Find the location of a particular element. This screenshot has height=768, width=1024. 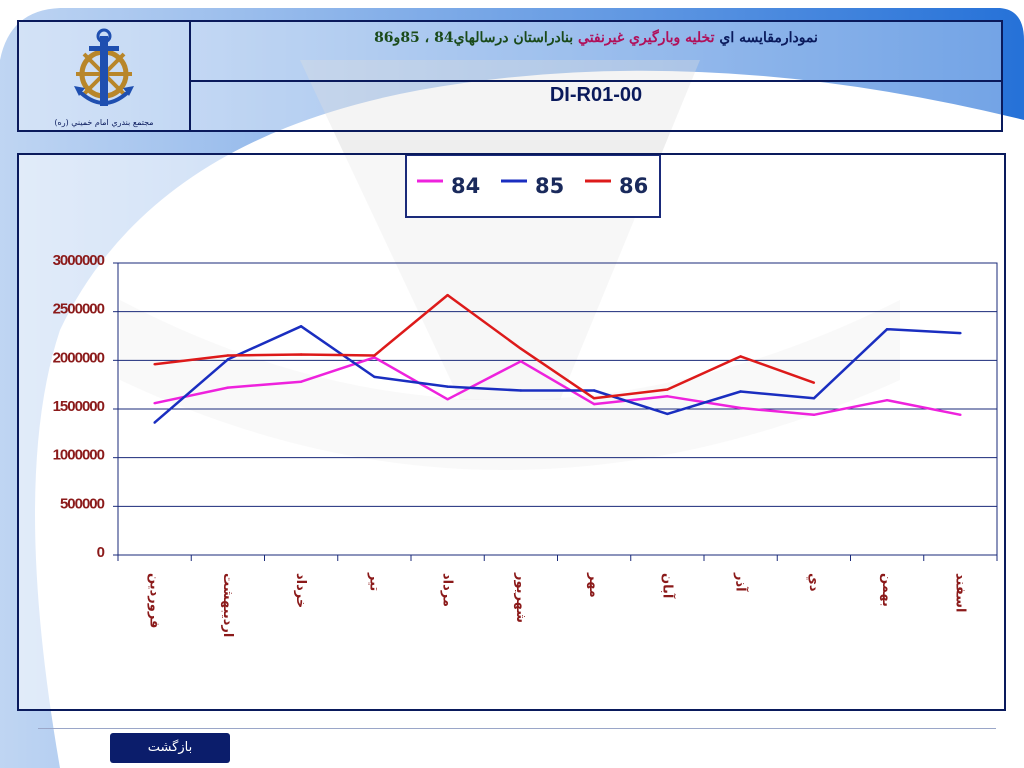

x-tick-label: ارديبهشت is located at coordinates (227, 605).